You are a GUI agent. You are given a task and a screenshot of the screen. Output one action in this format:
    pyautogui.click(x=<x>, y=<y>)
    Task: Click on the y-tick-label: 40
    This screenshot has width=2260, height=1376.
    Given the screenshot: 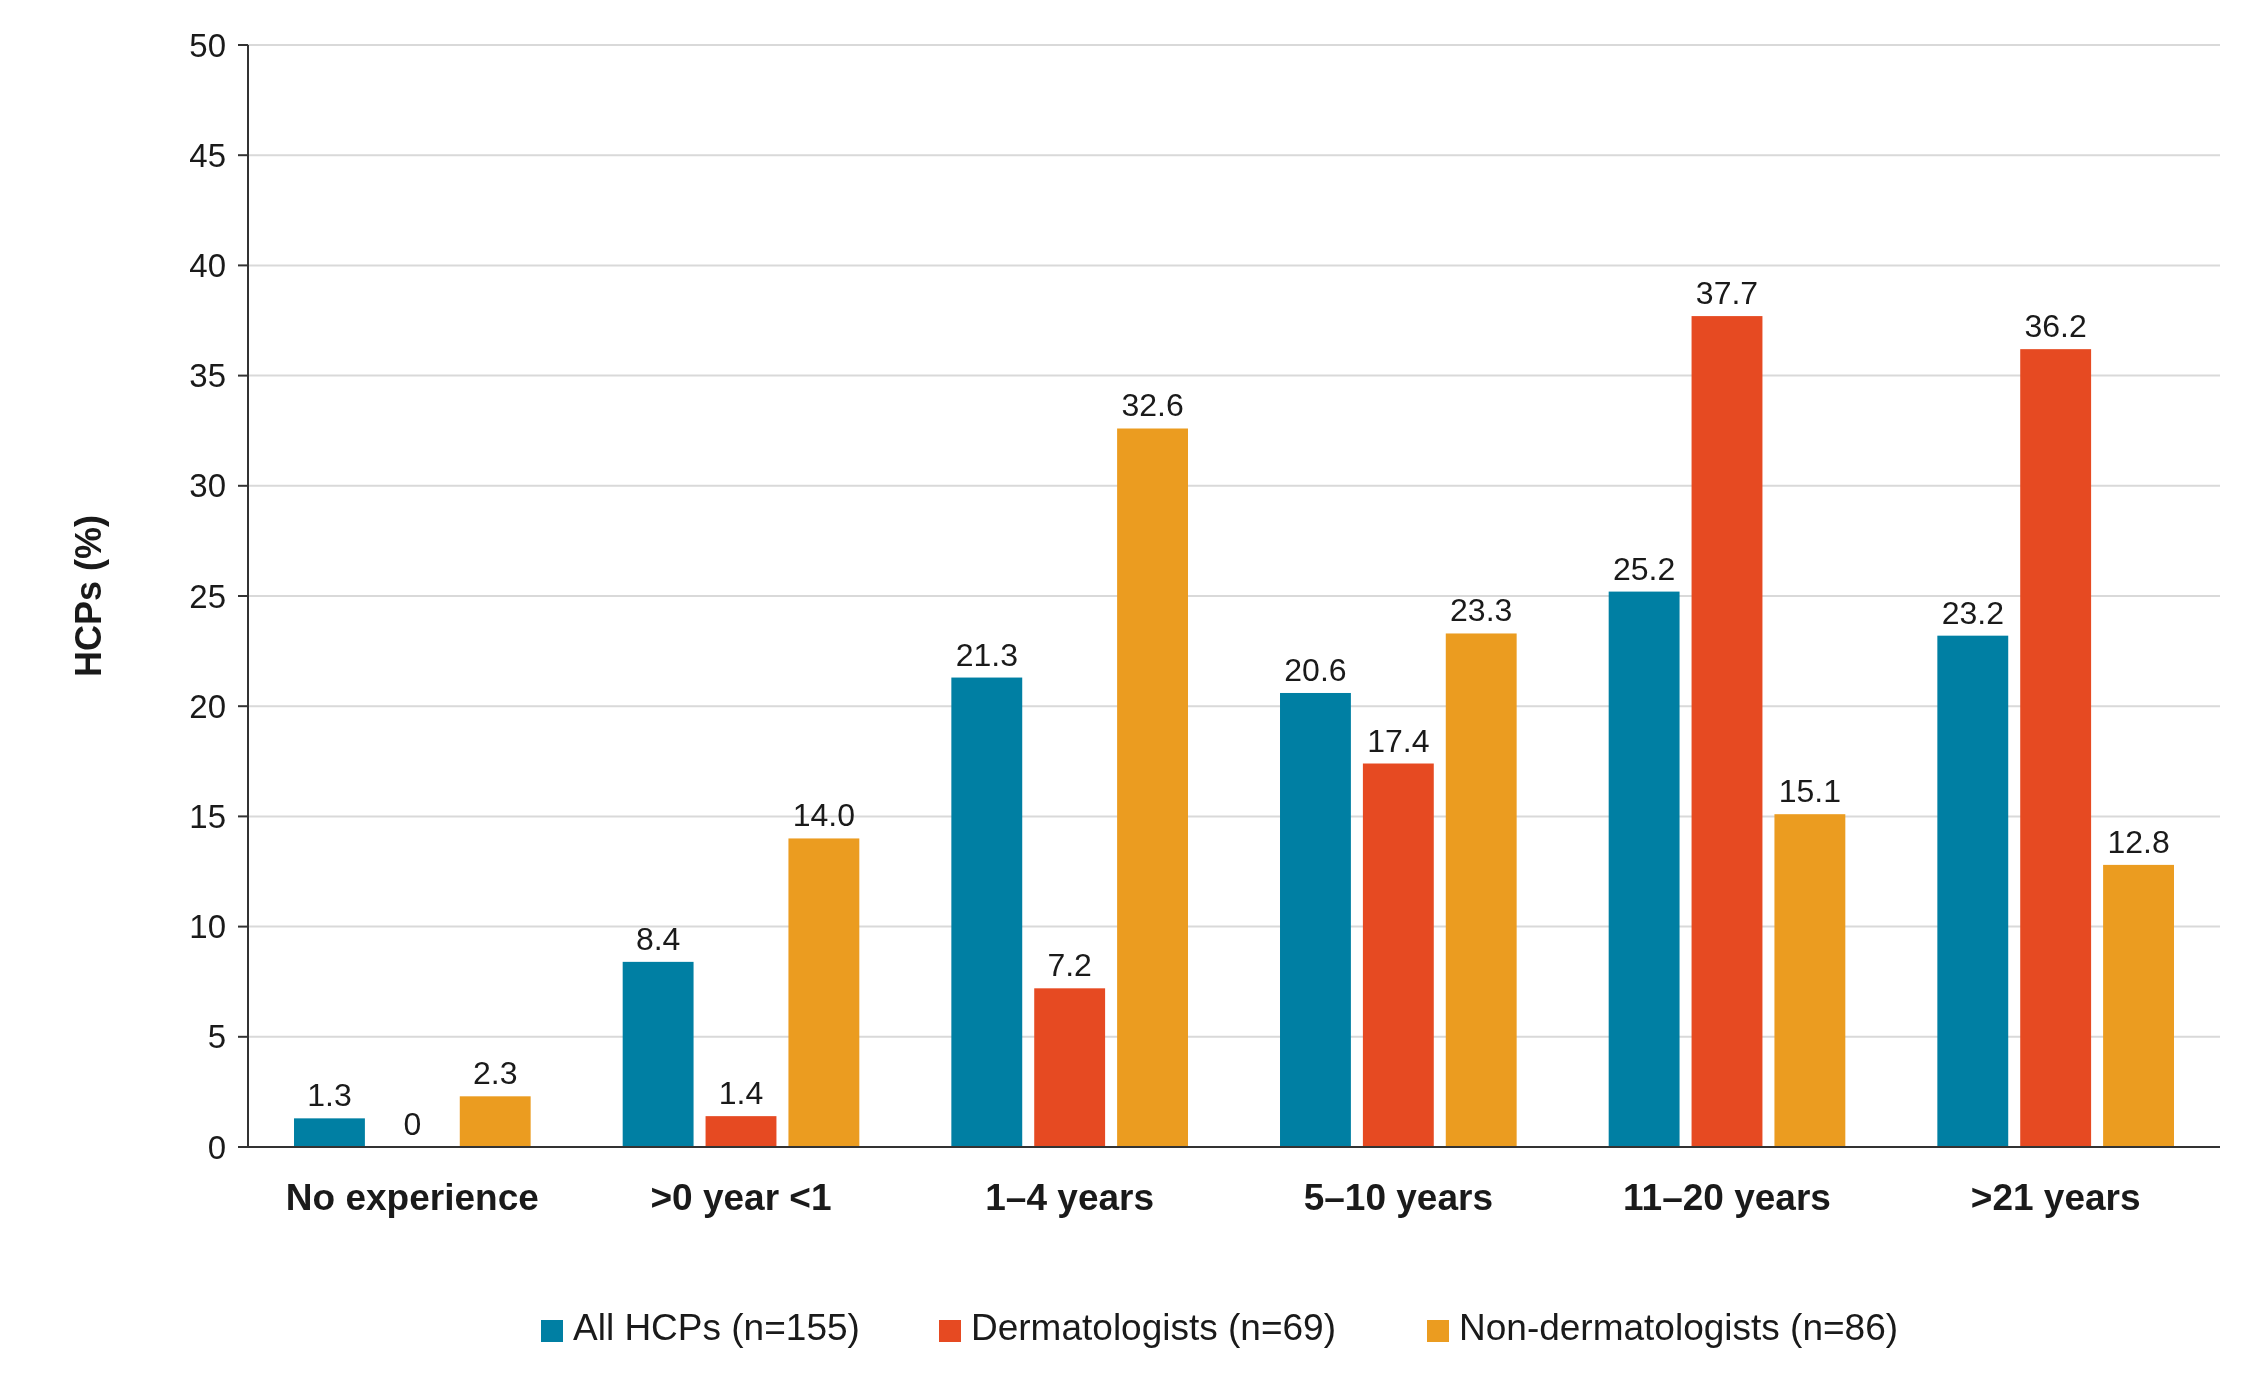 What is the action you would take?
    pyautogui.click(x=207, y=265)
    